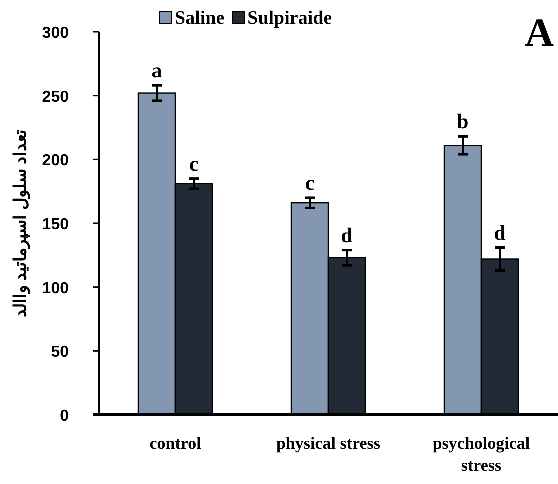 This screenshot has height=484, width=558. I want to click on y-tick-label: 250, so click(56, 97).